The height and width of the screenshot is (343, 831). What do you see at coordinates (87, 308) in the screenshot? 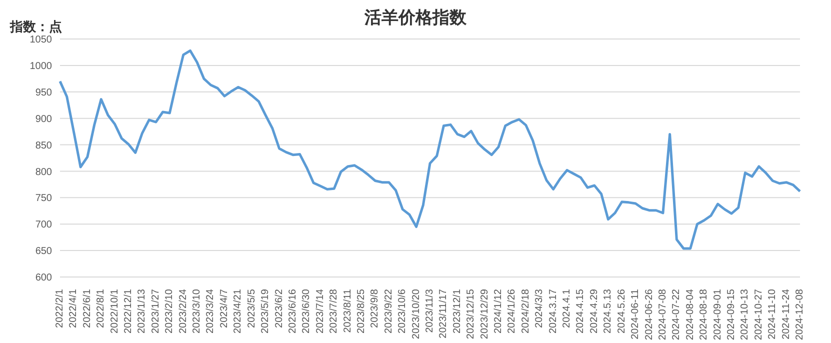
I see `x-tick-label: 2022/6/1` at bounding box center [87, 308].